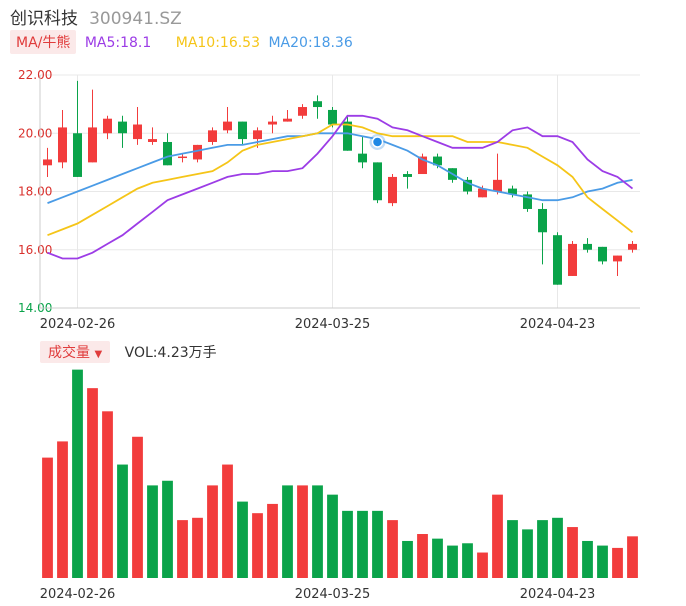  Describe the element at coordinates (340, 168) in the screenshot. I see `ma20-line` at that location.